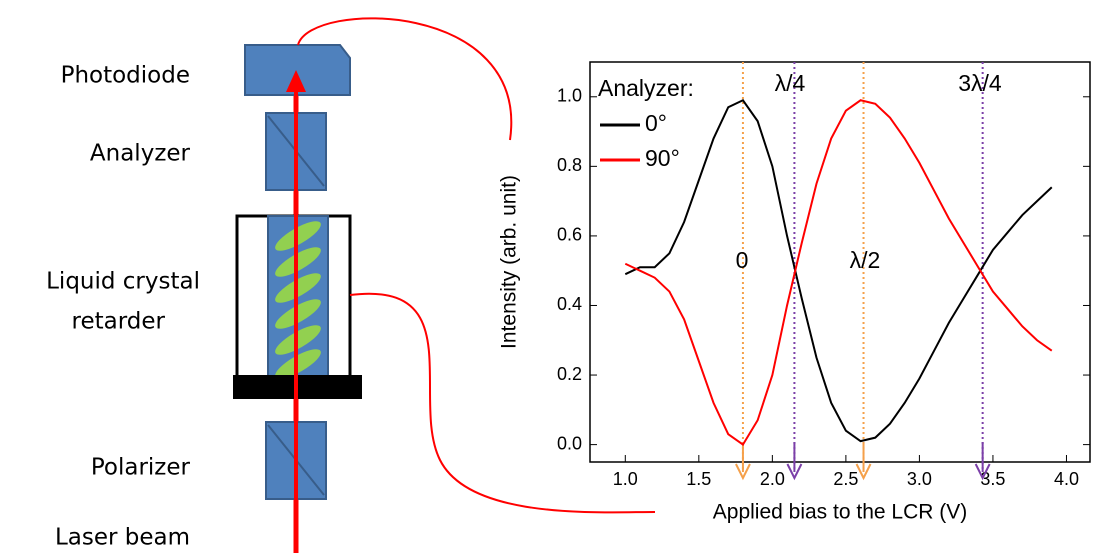  What do you see at coordinates (569, 374) in the screenshot?
I see `y-tick-label: 0.2` at bounding box center [569, 374].